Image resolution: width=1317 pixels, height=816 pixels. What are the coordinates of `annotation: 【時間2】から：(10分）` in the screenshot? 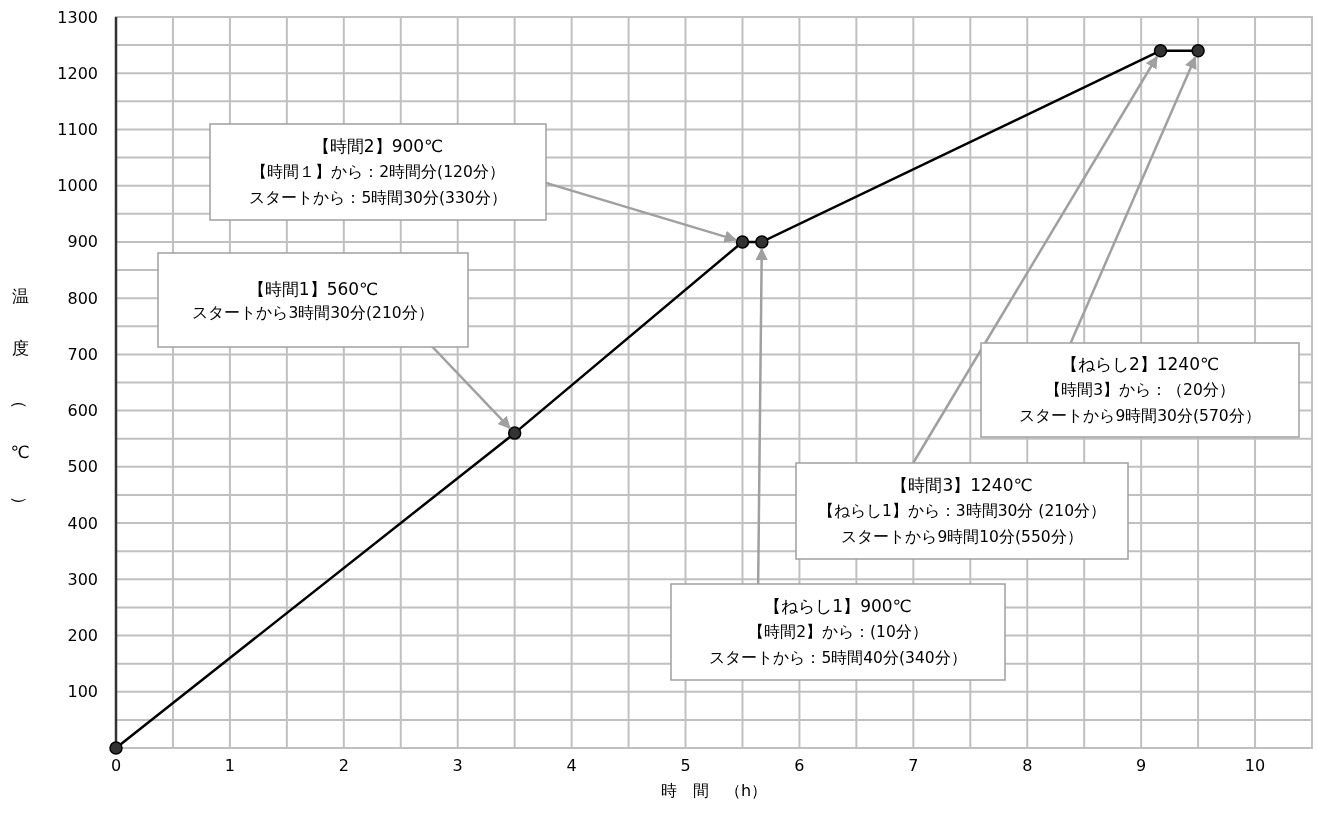 It's located at (838, 632).